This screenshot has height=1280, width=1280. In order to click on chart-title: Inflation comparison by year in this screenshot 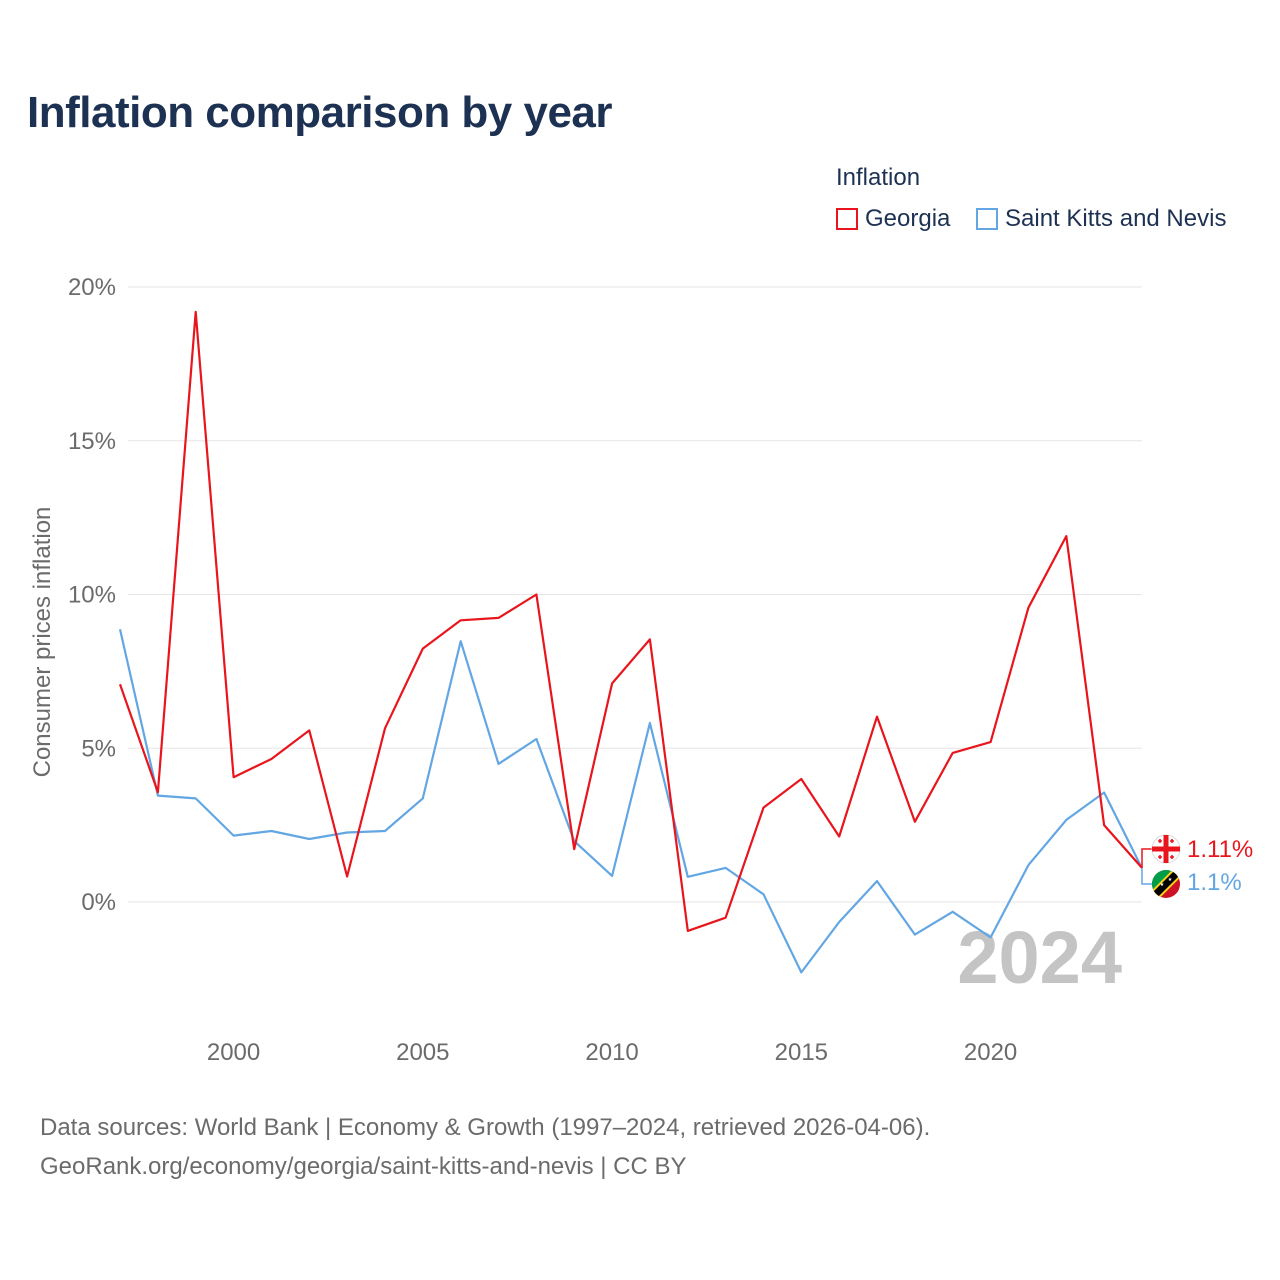, I will do `click(320, 112)`.